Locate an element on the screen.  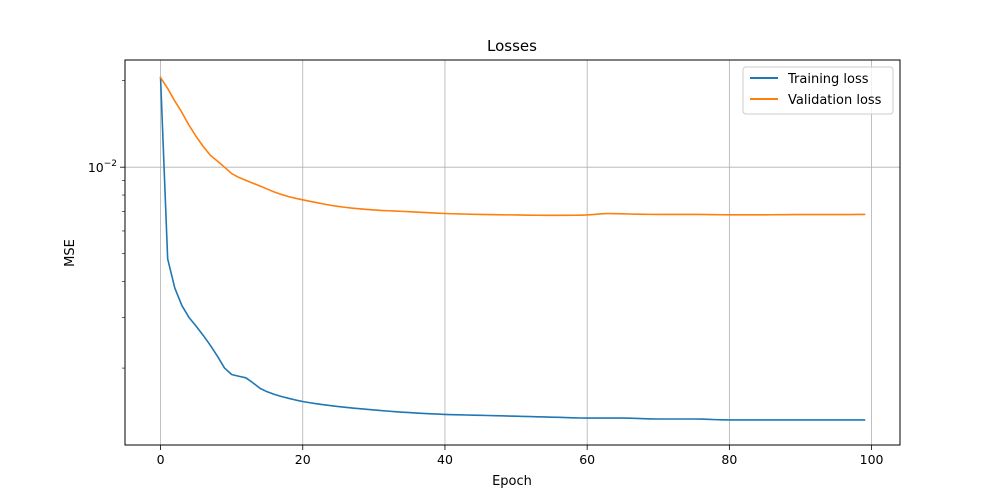
x-tick-label: 20 is located at coordinates (303, 459).